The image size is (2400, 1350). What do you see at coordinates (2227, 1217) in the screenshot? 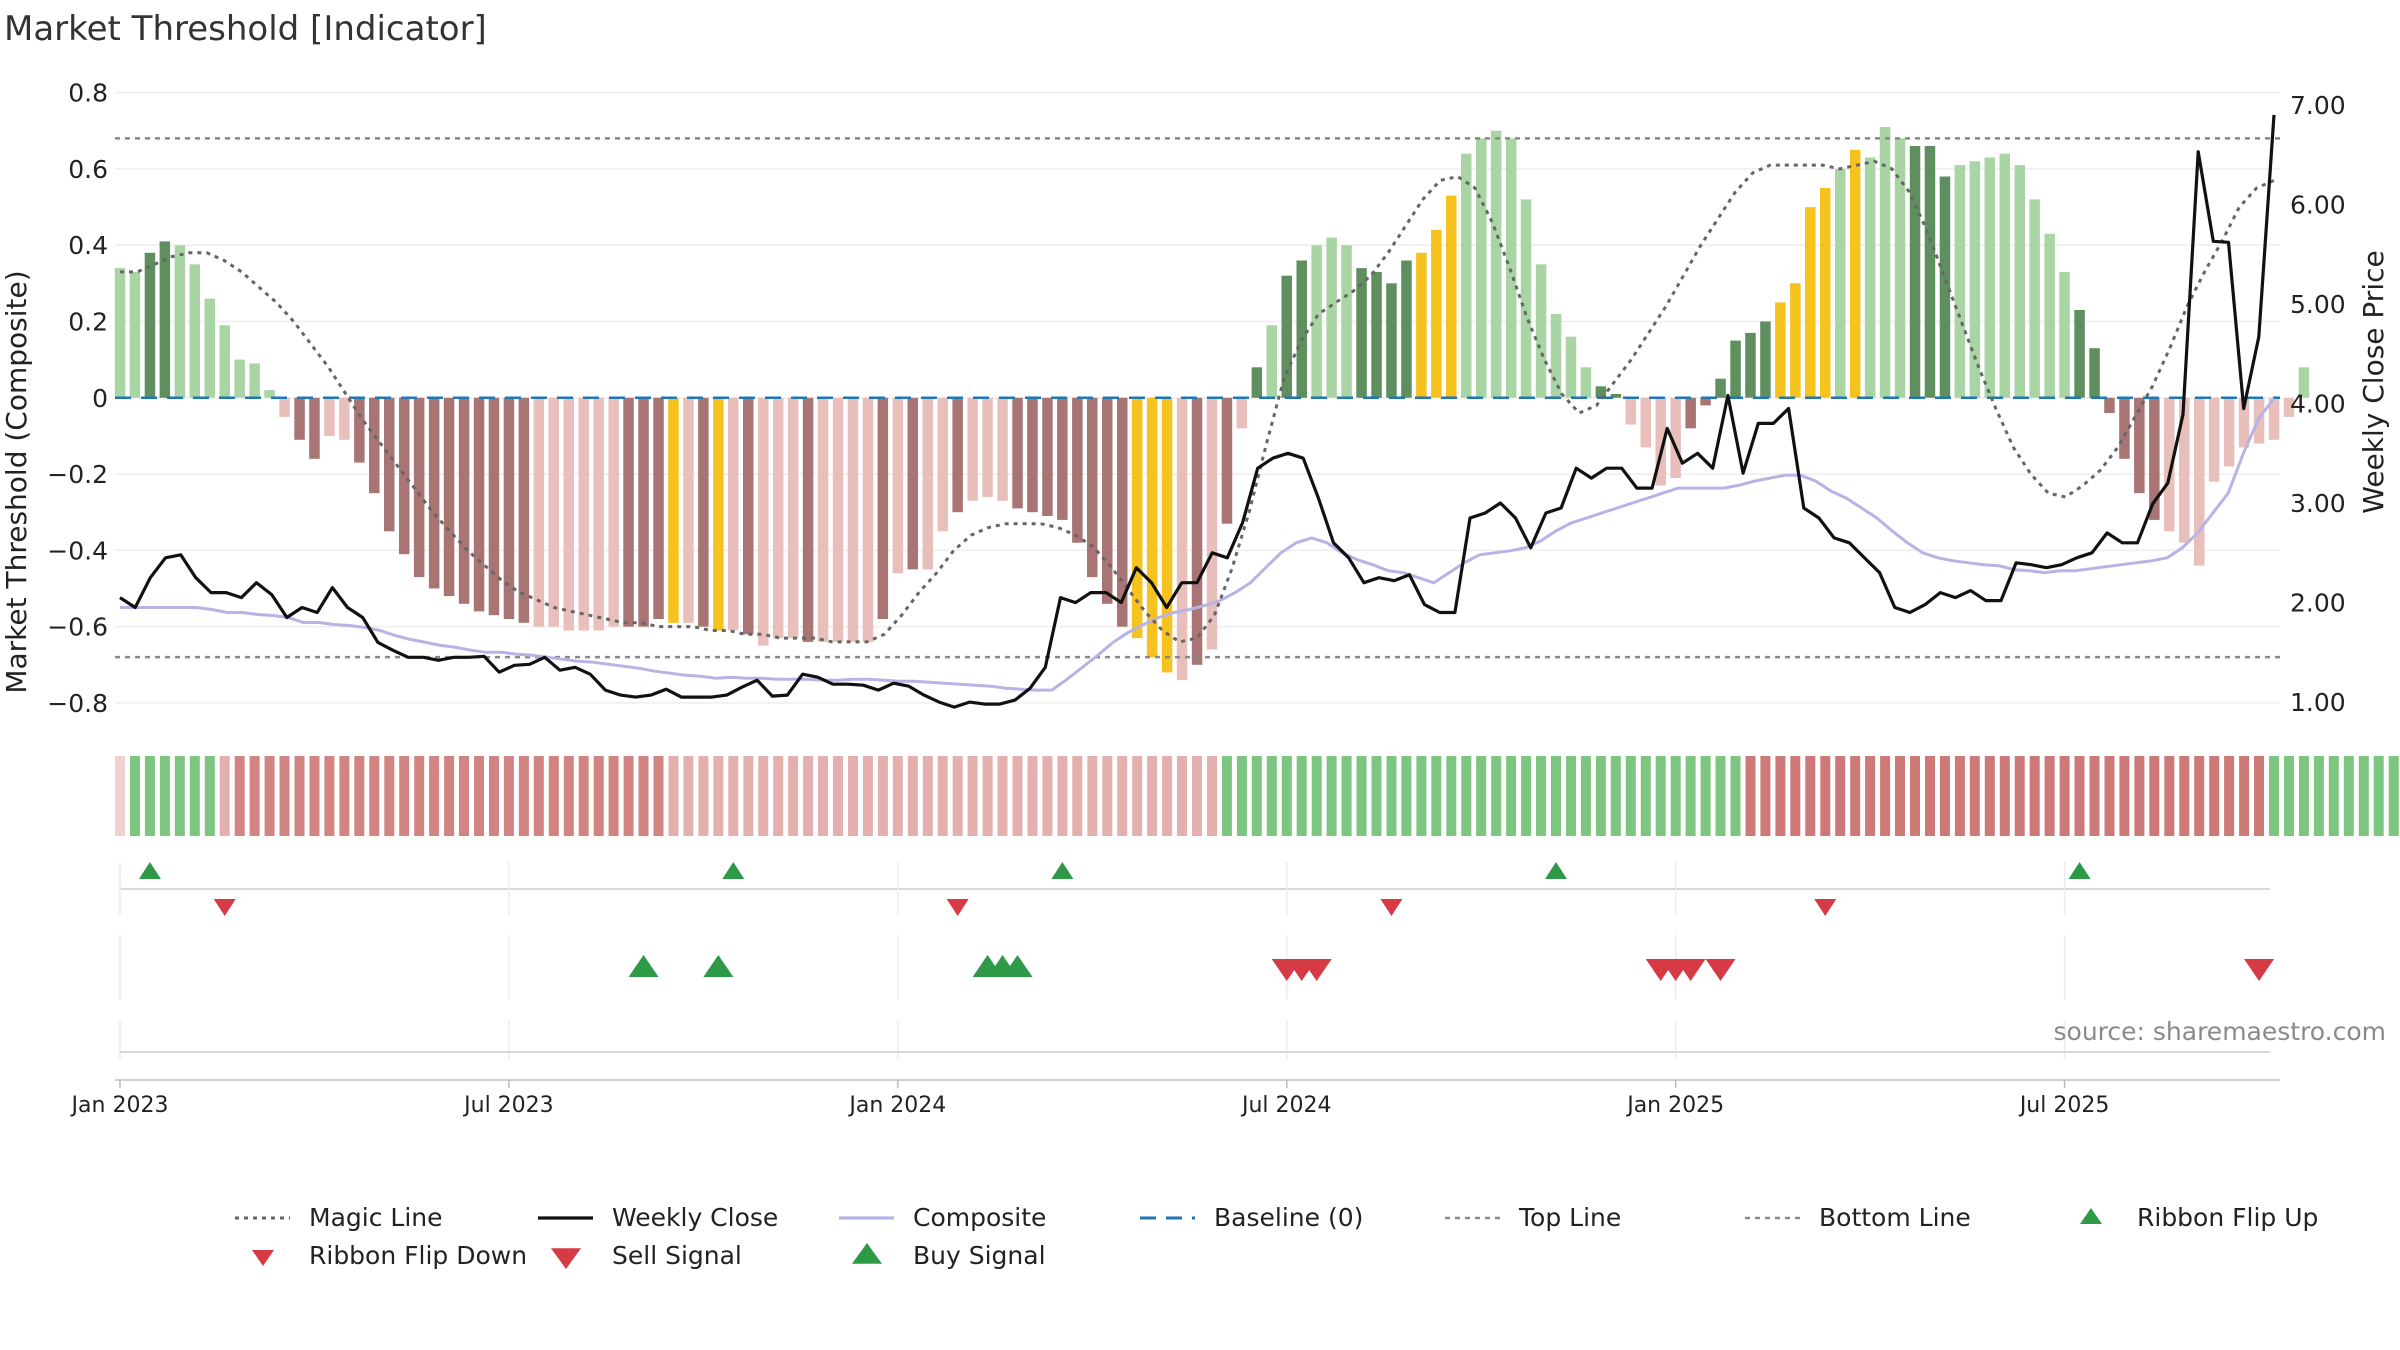
I see `legend-label: Ribbon Flip Up` at bounding box center [2227, 1217].